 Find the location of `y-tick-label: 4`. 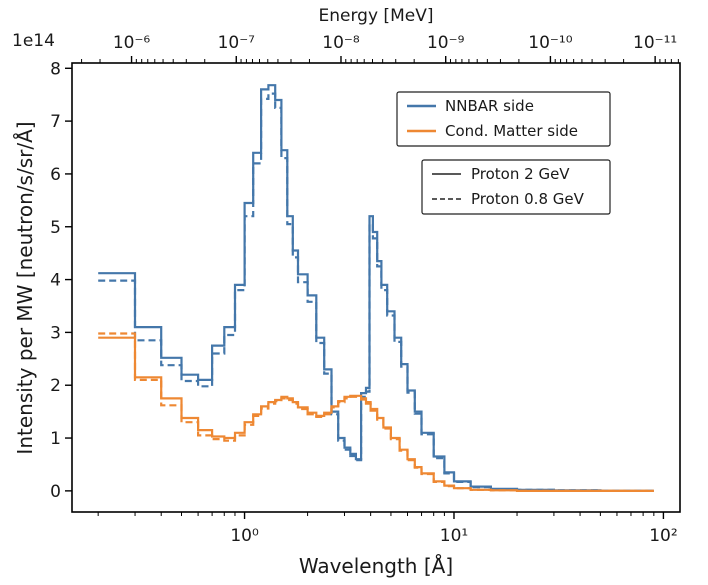

y-tick-label: 4 is located at coordinates (55, 281).